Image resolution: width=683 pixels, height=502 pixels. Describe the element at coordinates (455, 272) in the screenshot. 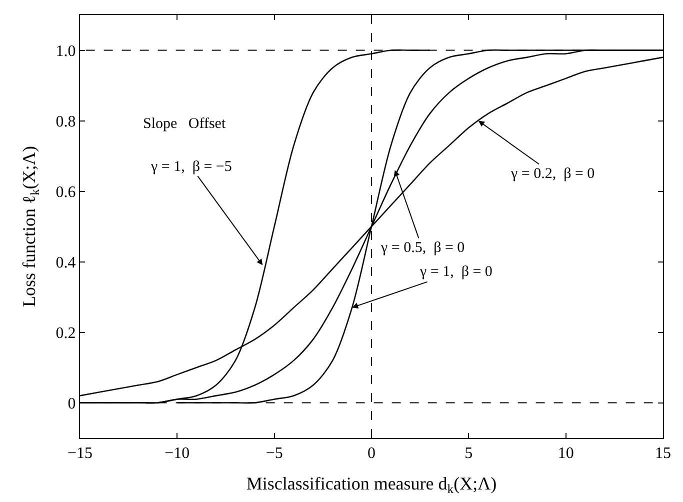

I see `annotation: γ = 1, β = 0` at that location.